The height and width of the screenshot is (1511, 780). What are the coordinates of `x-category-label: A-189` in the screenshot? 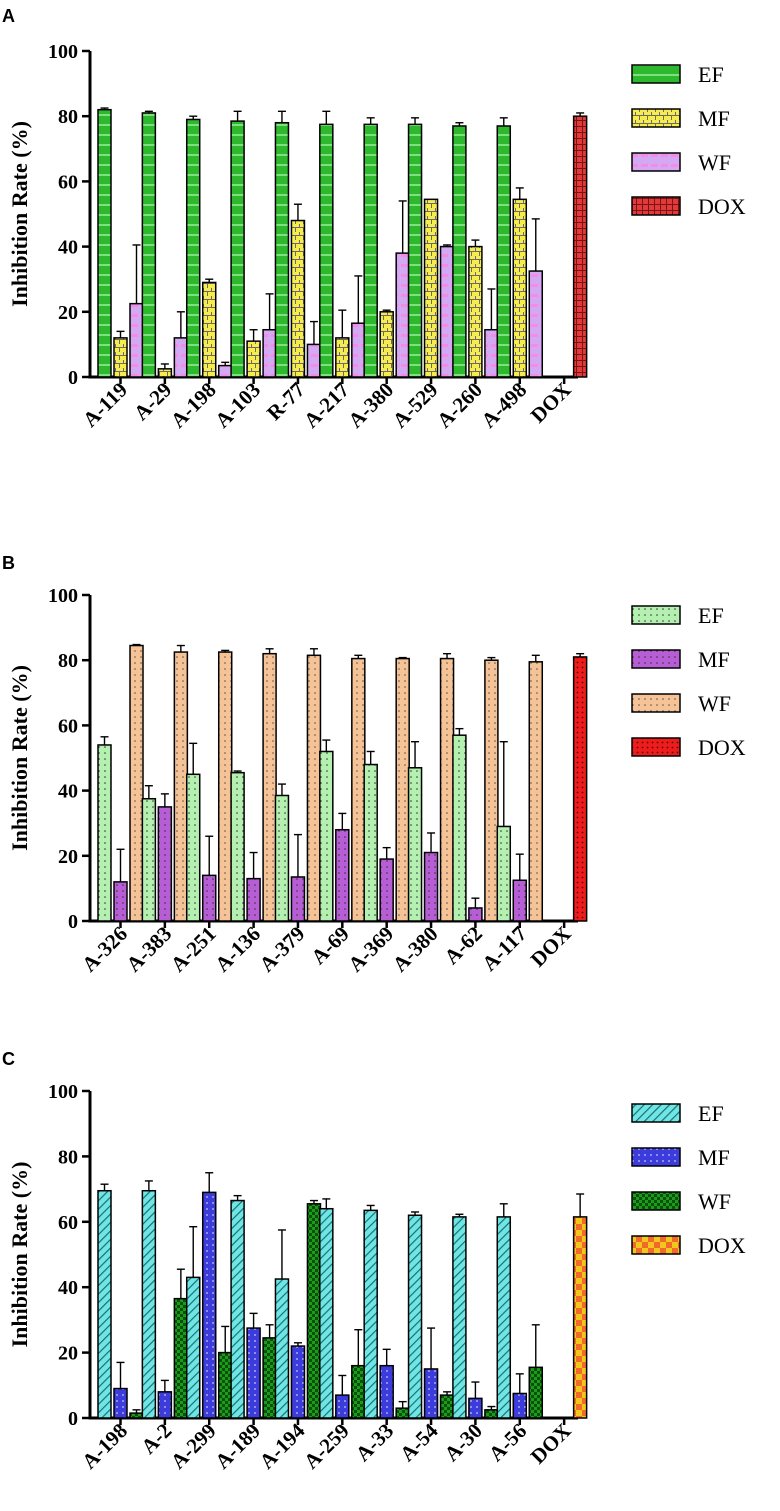 It's located at (237, 1446).